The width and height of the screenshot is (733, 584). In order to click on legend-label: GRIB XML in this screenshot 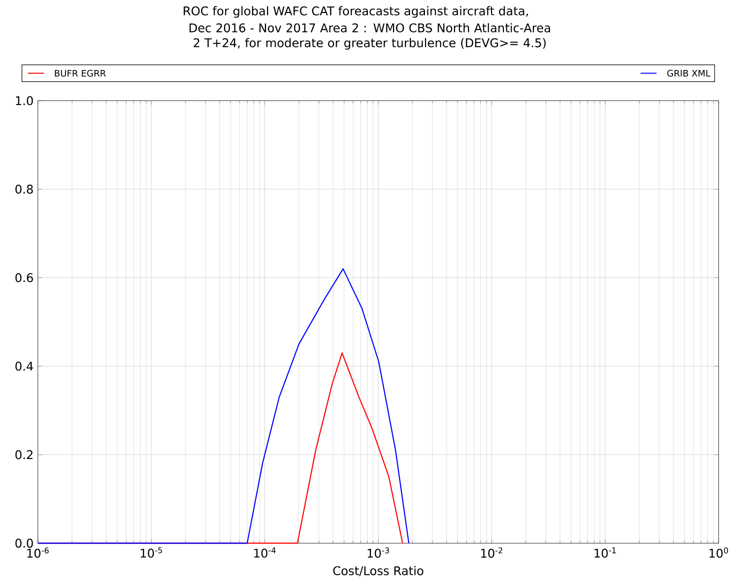, I will do `click(688, 73)`.